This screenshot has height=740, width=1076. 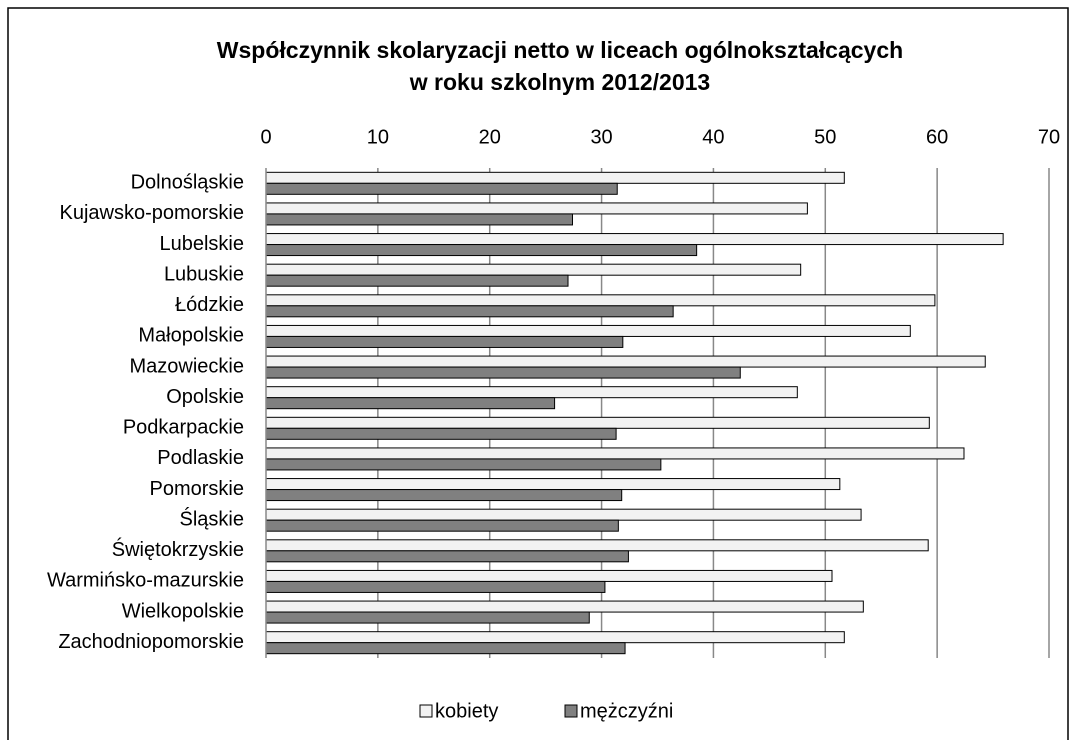 What do you see at coordinates (145, 581) in the screenshot?
I see `y-tick-label: Warmińsko-mazurskie` at bounding box center [145, 581].